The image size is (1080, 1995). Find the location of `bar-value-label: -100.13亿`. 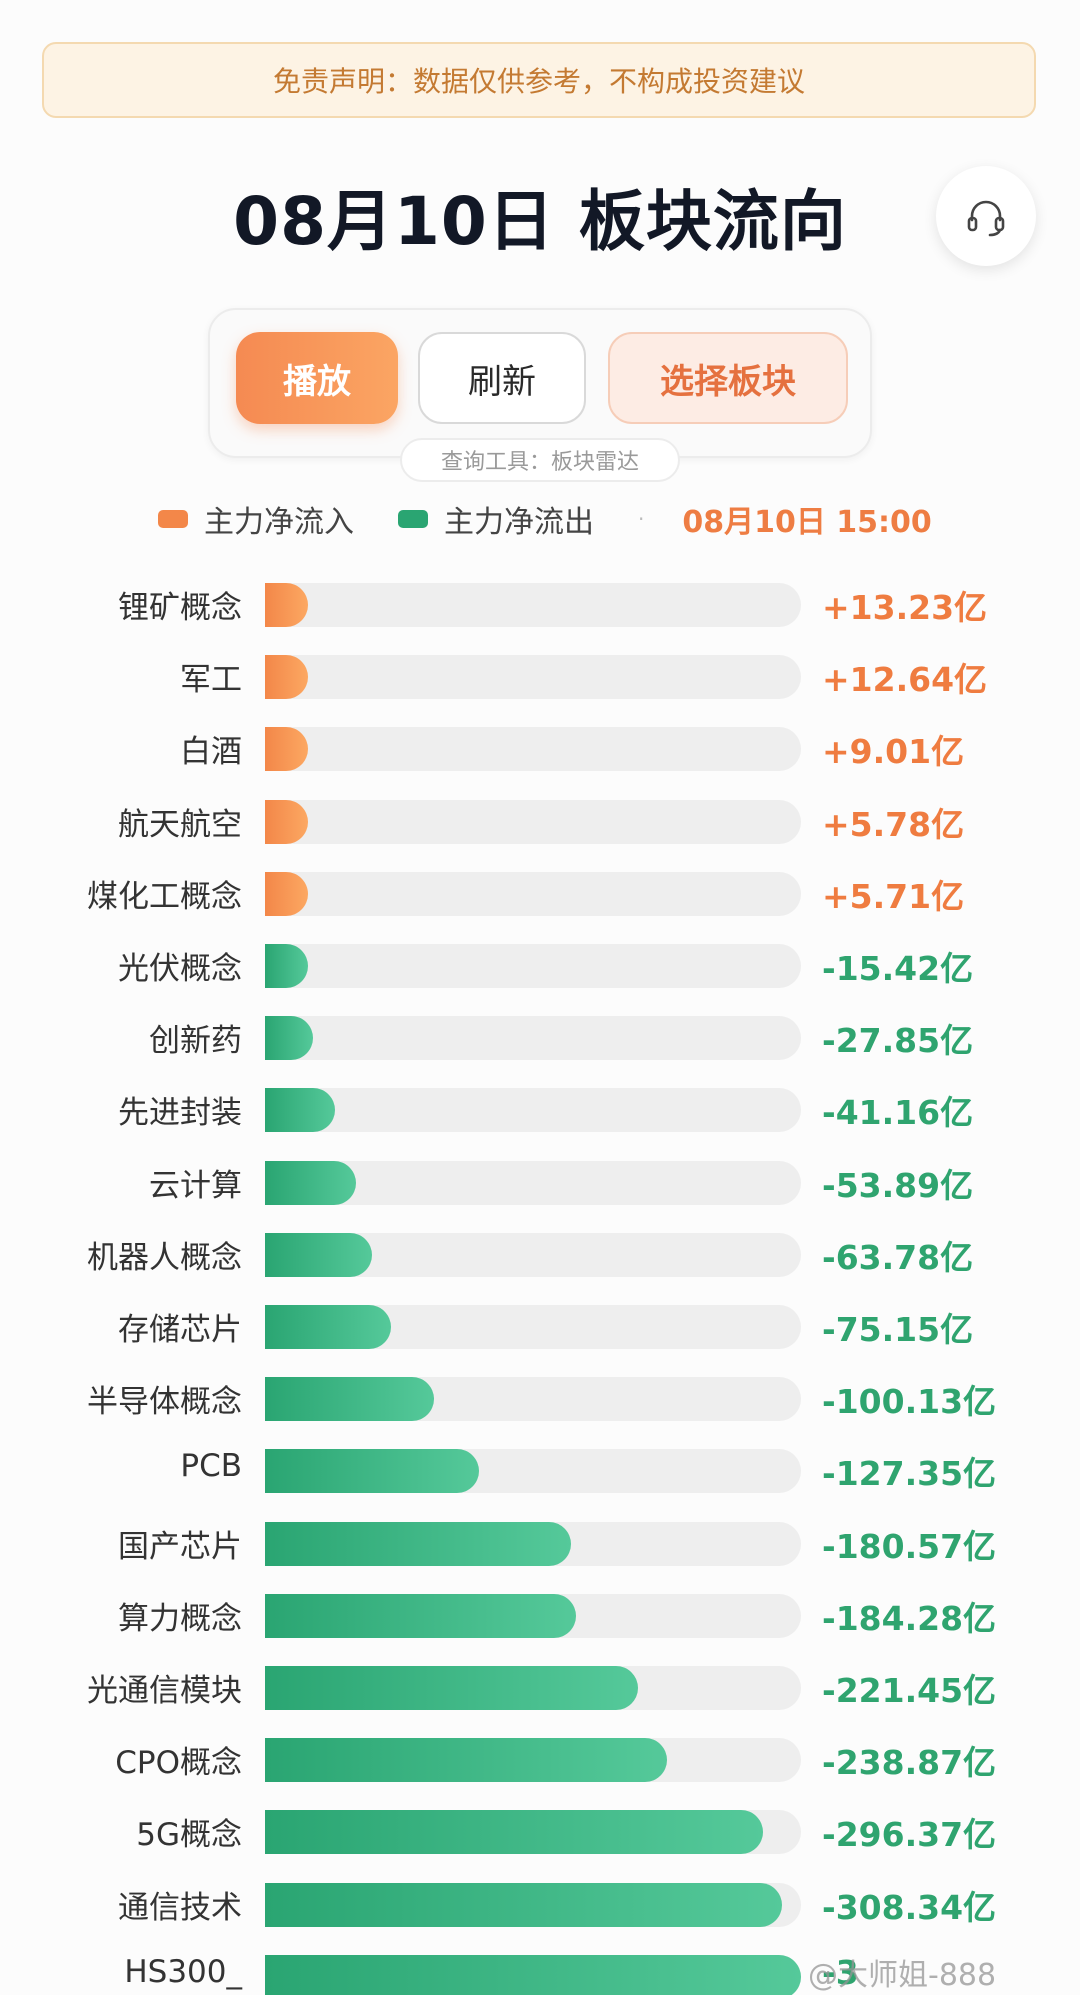

bar-value-label: -100.13亿 is located at coordinates (909, 1402).